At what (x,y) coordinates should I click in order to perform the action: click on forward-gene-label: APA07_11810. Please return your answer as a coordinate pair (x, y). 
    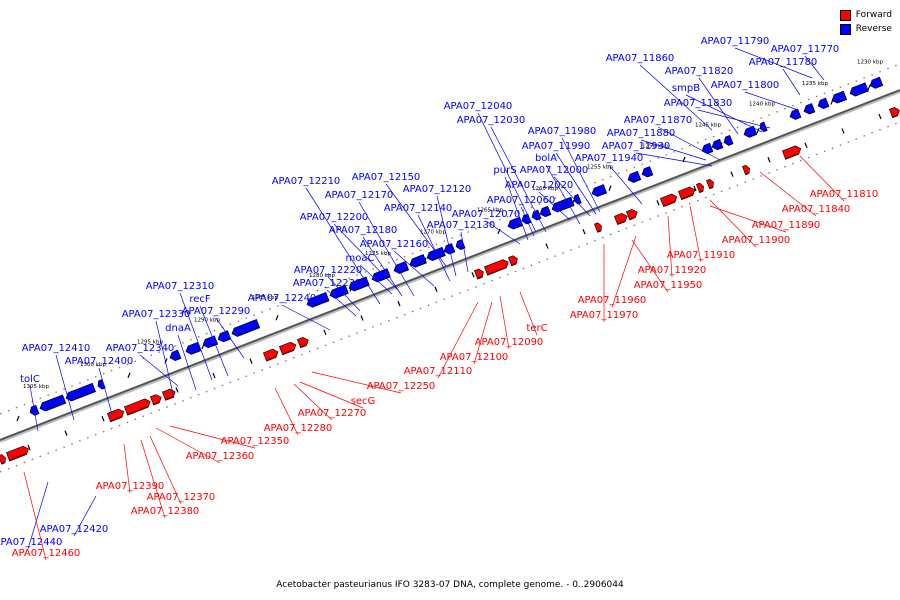
    Looking at the image, I should click on (844, 194).